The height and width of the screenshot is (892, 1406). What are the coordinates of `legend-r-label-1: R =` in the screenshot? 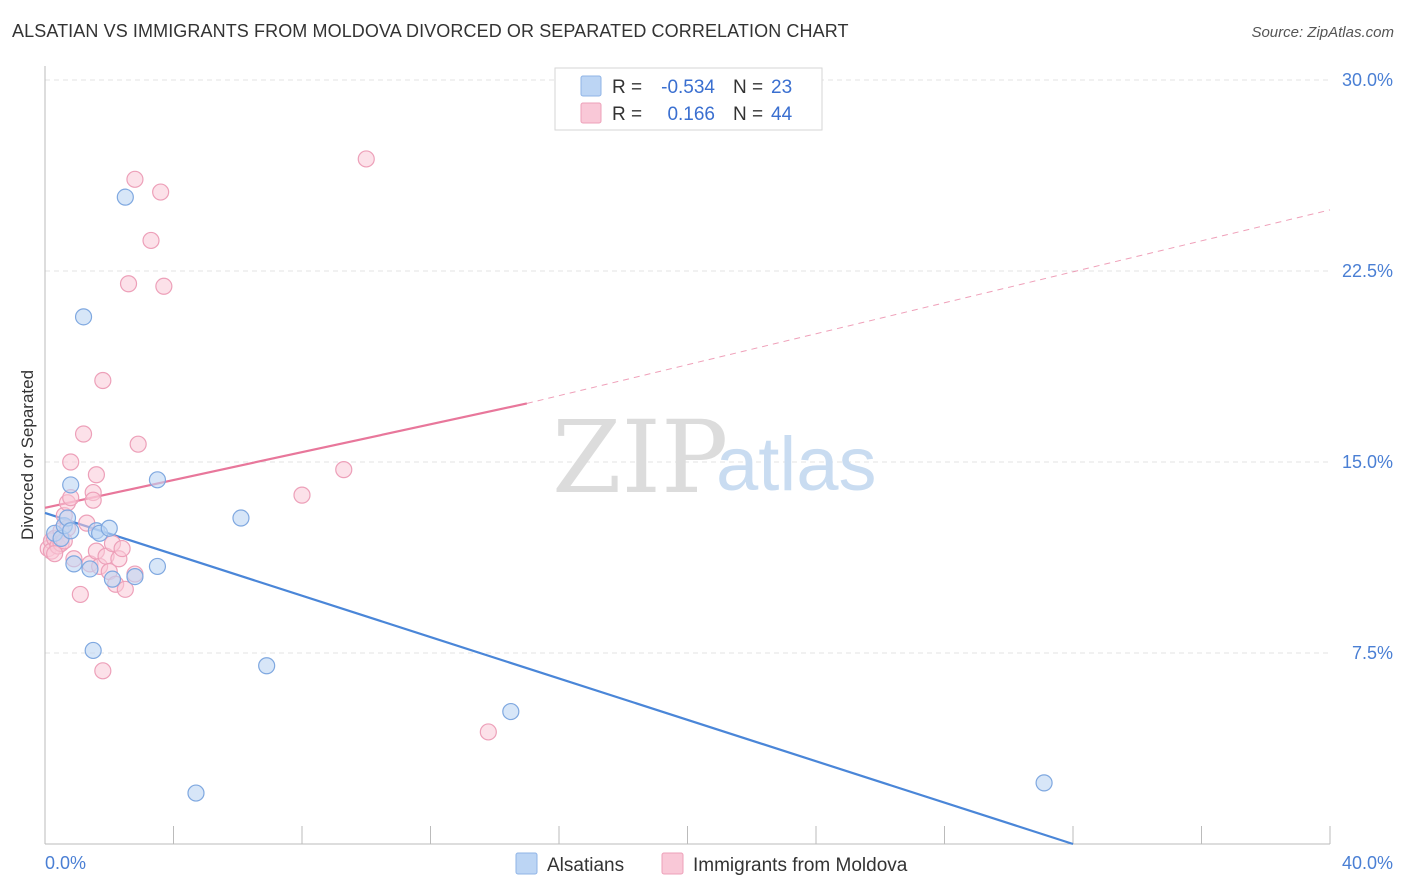 It's located at (627, 87).